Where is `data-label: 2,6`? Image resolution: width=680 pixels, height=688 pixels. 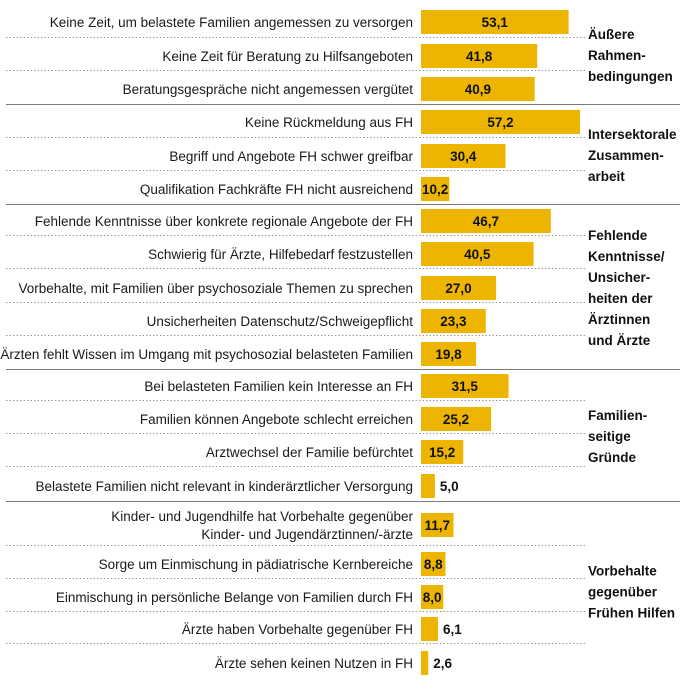 data-label: 2,6 is located at coordinates (442, 663).